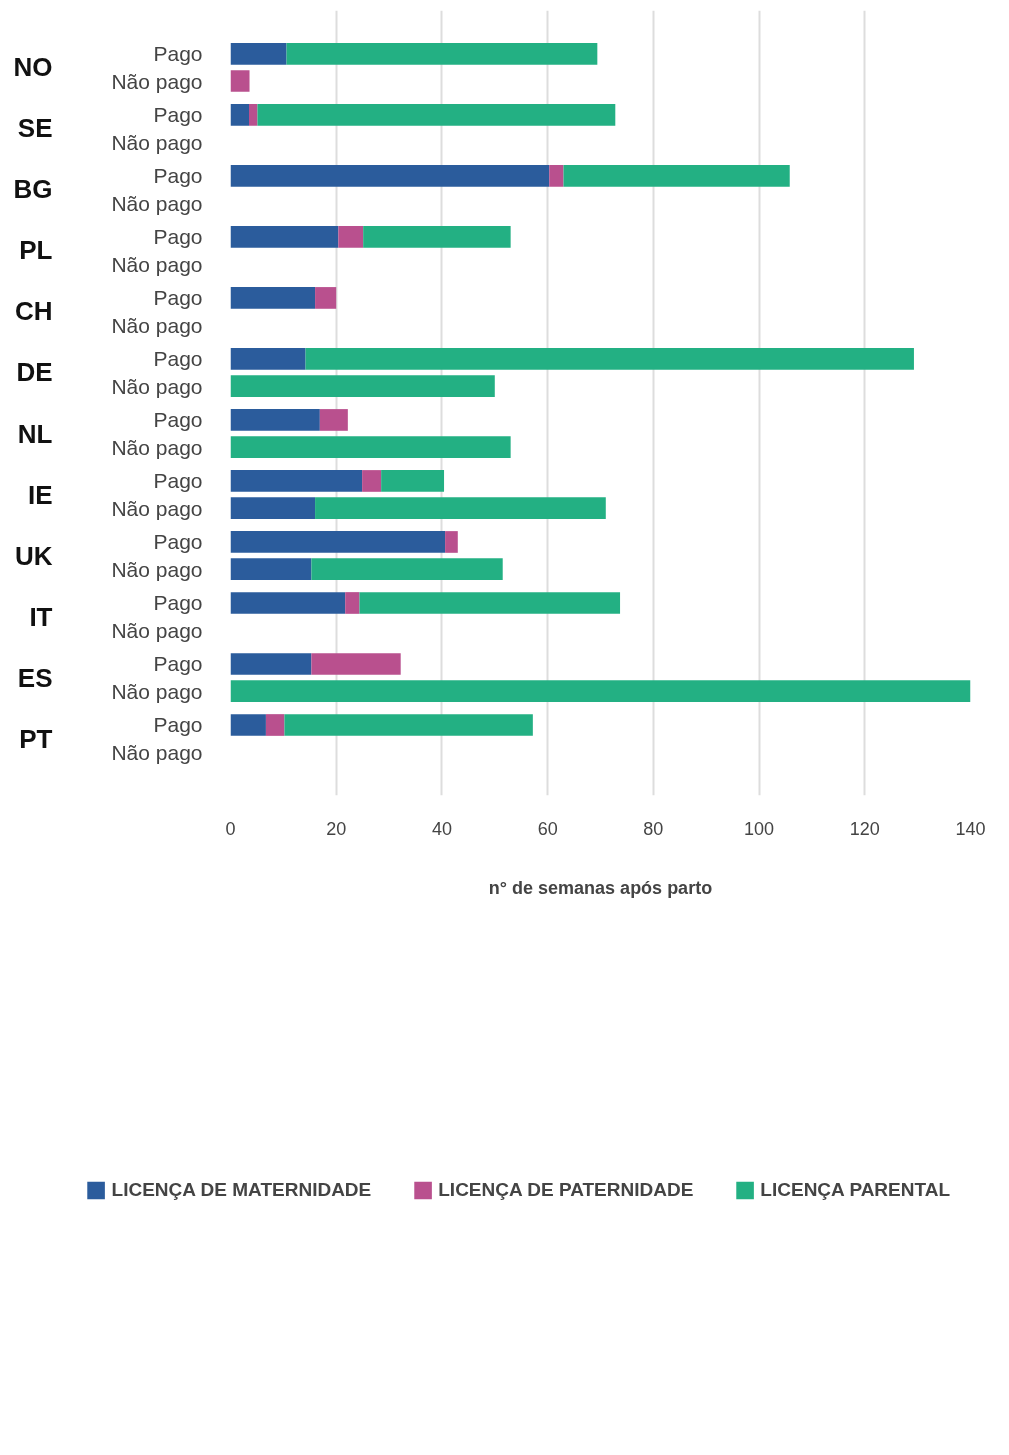  What do you see at coordinates (41, 616) in the screenshot?
I see `text: IT` at bounding box center [41, 616].